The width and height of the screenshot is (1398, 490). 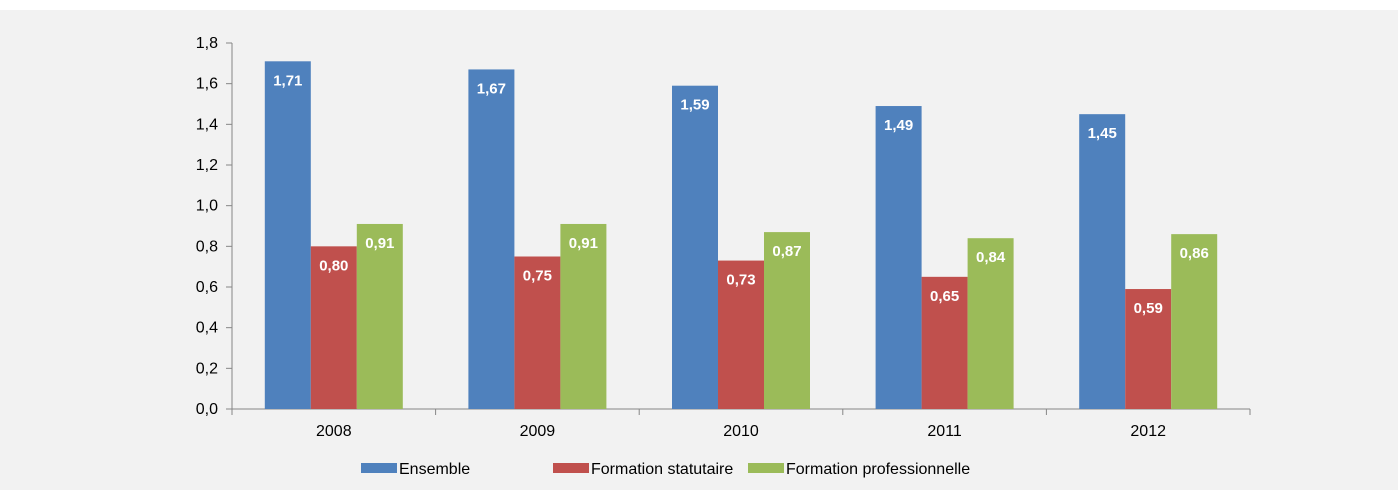 What do you see at coordinates (1148, 431) in the screenshot?
I see `x-tick-label: 2012` at bounding box center [1148, 431].